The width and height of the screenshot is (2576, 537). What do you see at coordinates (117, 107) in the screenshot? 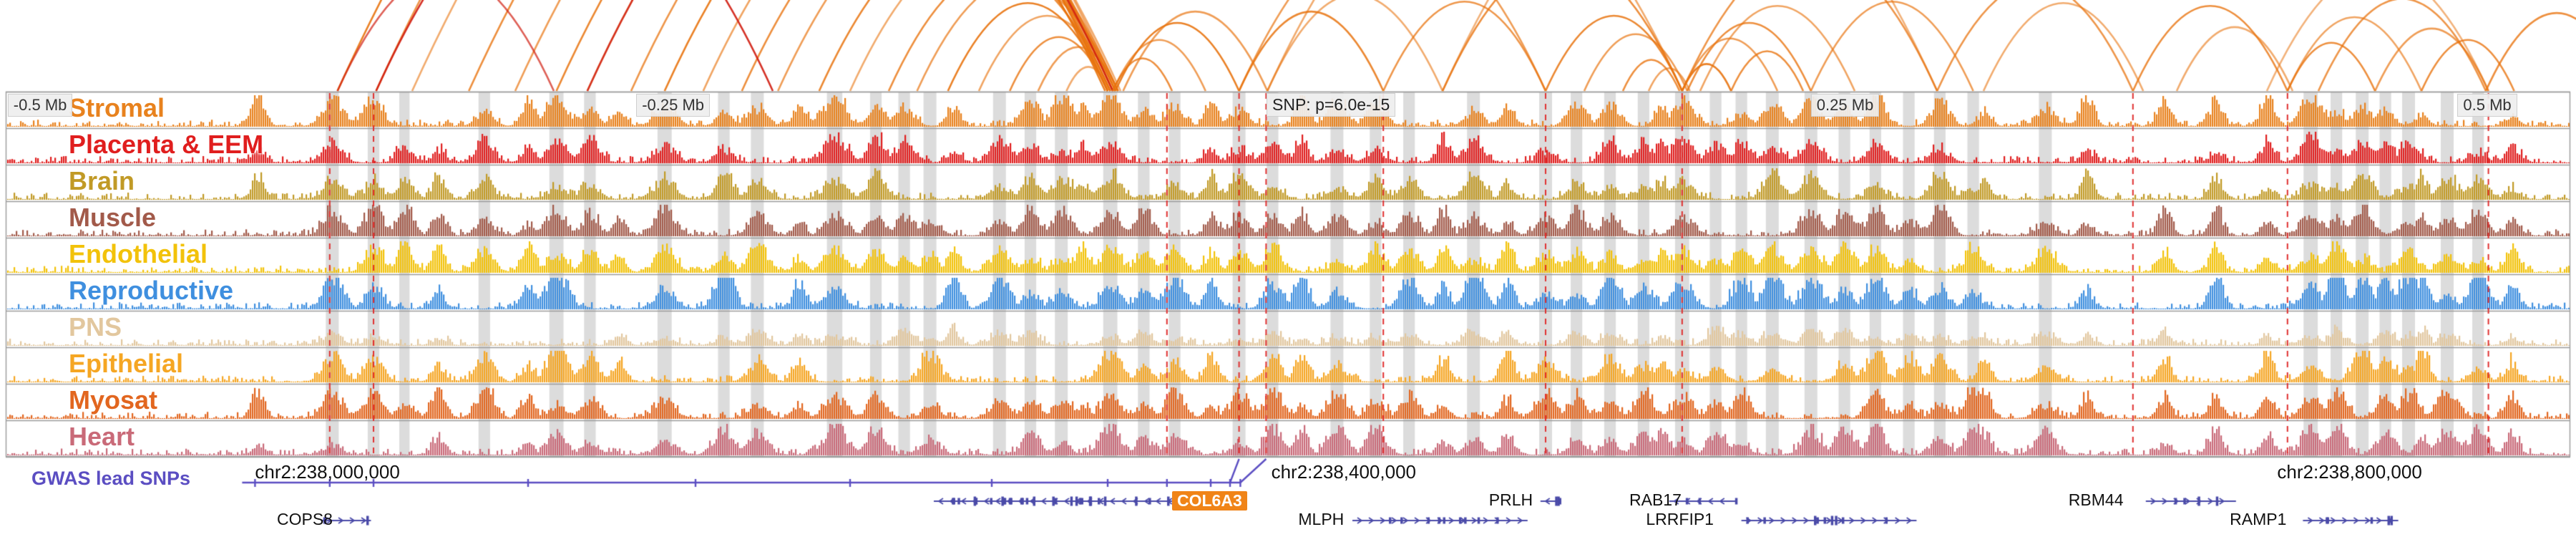
I see `track-label-stromal: Stromal` at bounding box center [117, 107].